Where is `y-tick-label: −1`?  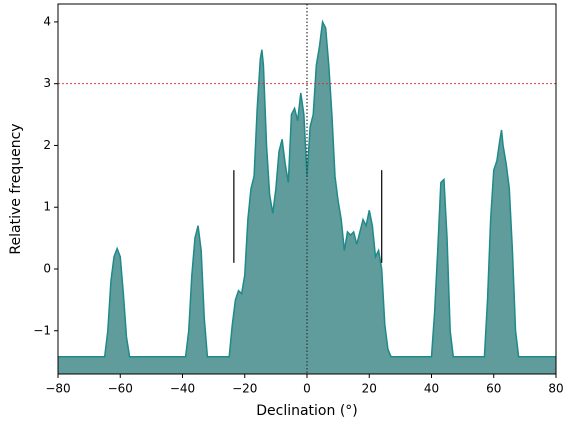 y-tick-label: −1 is located at coordinates (42, 330).